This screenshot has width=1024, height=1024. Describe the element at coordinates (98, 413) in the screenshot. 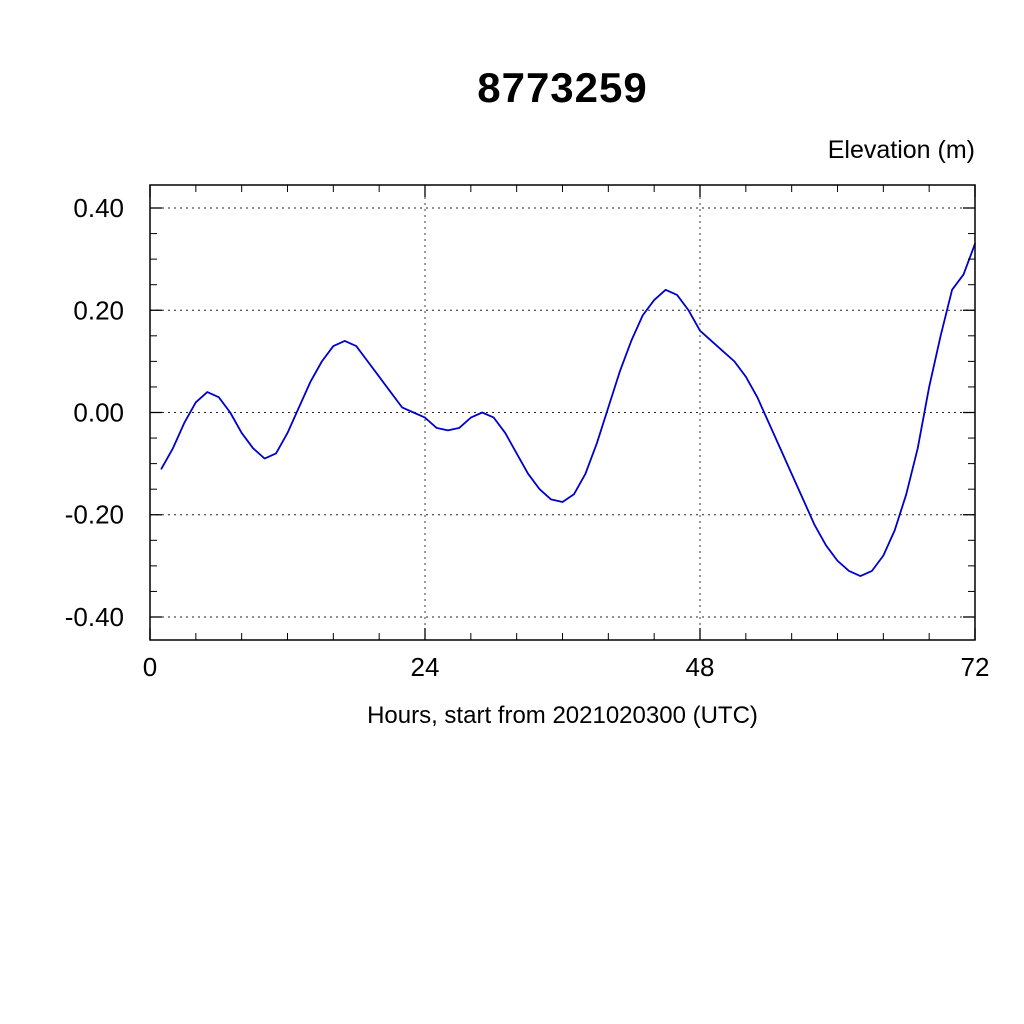

I see `y-tick-label: 0.00` at that location.